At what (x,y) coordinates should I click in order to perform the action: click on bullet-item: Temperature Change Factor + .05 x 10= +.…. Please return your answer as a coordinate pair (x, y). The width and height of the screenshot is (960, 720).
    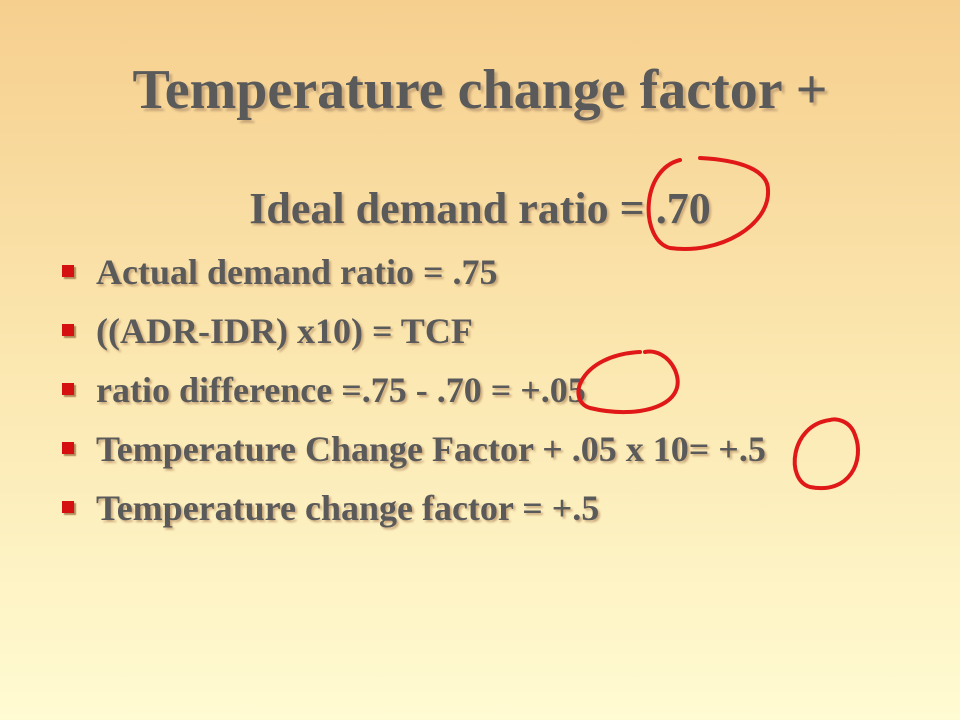
    Looking at the image, I should click on (413, 452).